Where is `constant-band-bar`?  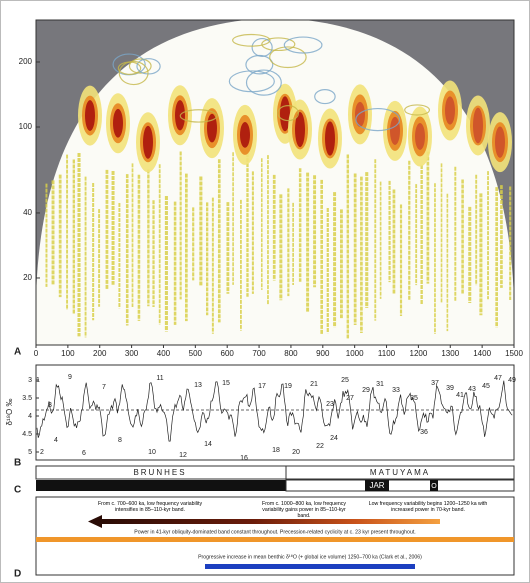
constant-band-bar is located at coordinates (275, 539).